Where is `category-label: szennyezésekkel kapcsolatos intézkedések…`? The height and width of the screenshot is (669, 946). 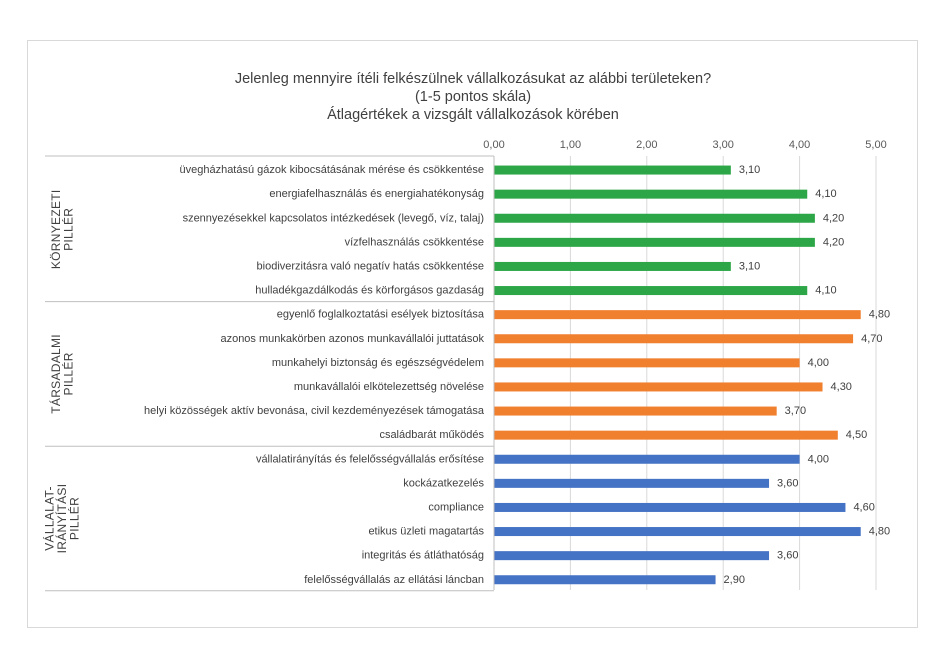
category-label: szennyezésekkel kapcsolatos intézkedések… is located at coordinates (333, 218).